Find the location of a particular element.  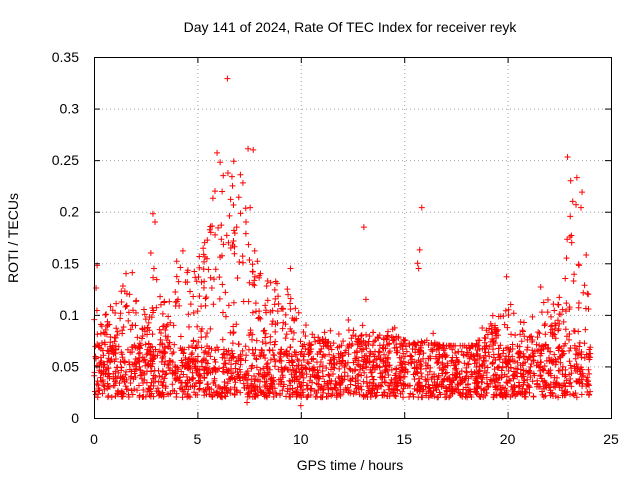

x-axis-label: GPS time / hours is located at coordinates (350, 465).